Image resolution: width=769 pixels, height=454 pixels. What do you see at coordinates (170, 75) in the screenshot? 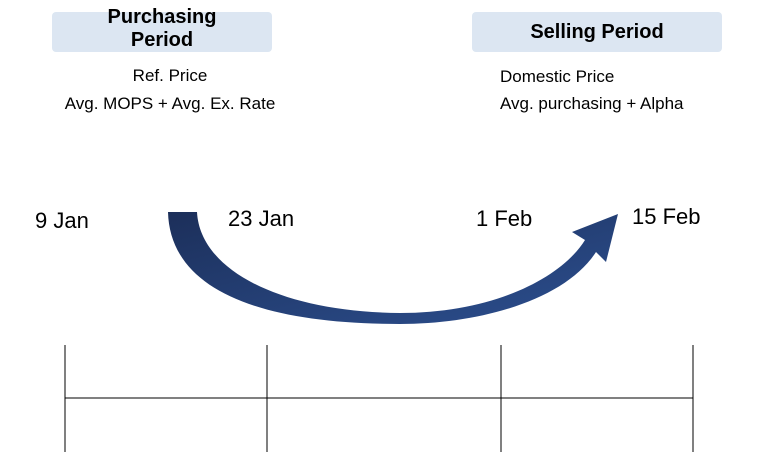
I see `period-line: Ref. Price` at bounding box center [170, 75].